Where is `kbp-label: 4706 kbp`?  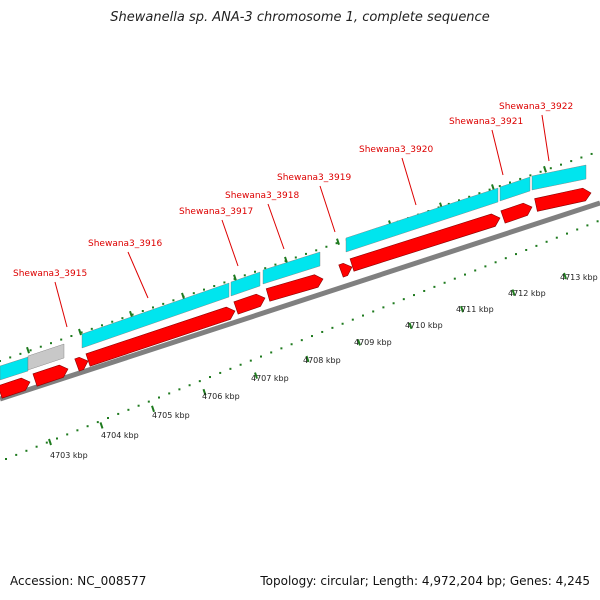 kbp-label: 4706 kbp is located at coordinates (221, 396).